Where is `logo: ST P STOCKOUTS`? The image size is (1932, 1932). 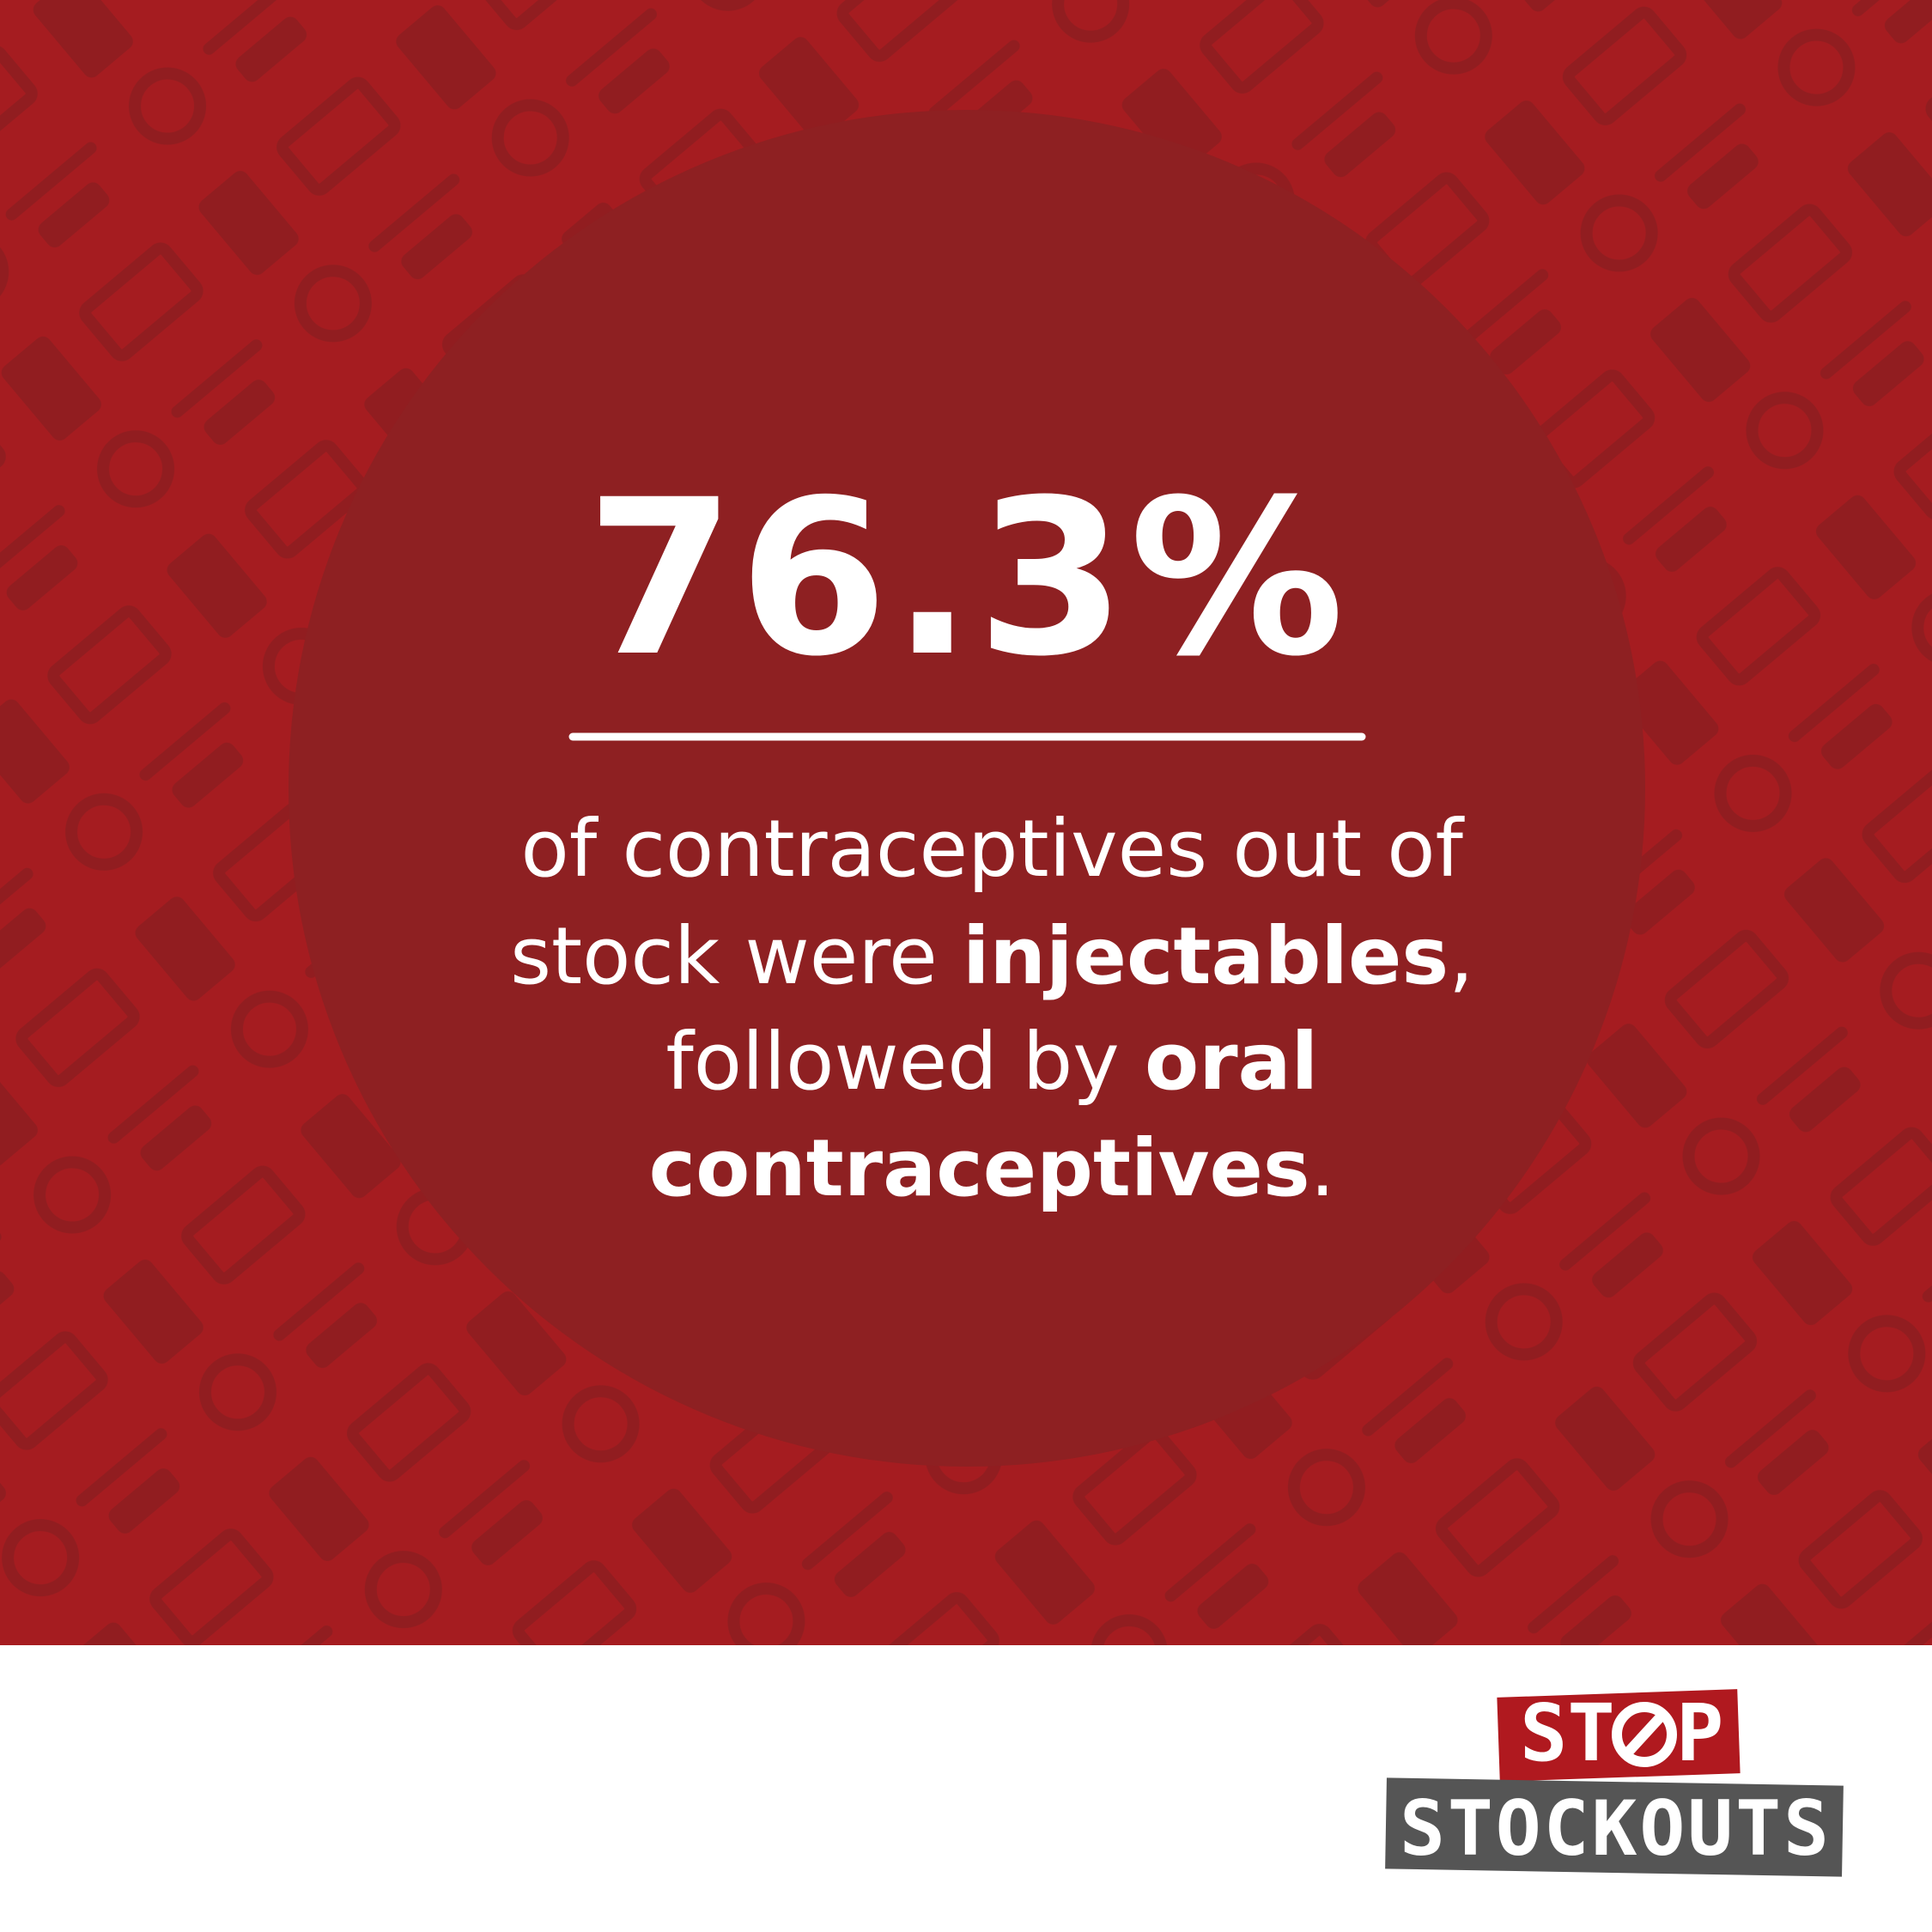 logo: ST P STOCKOUTS is located at coordinates (1614, 1782).